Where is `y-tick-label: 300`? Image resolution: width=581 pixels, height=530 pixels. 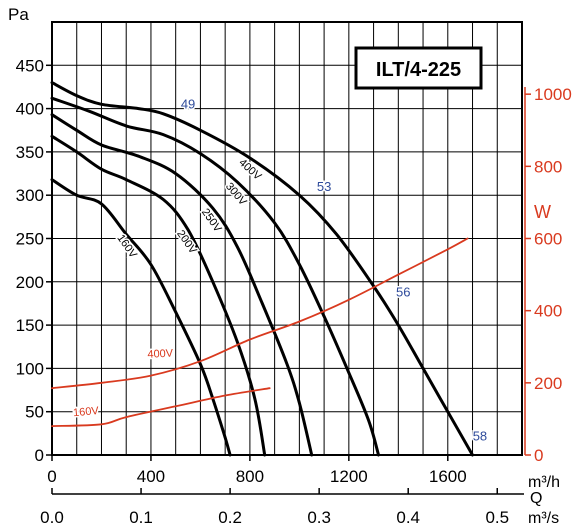
y-tick-label: 300 is located at coordinates (30, 195).